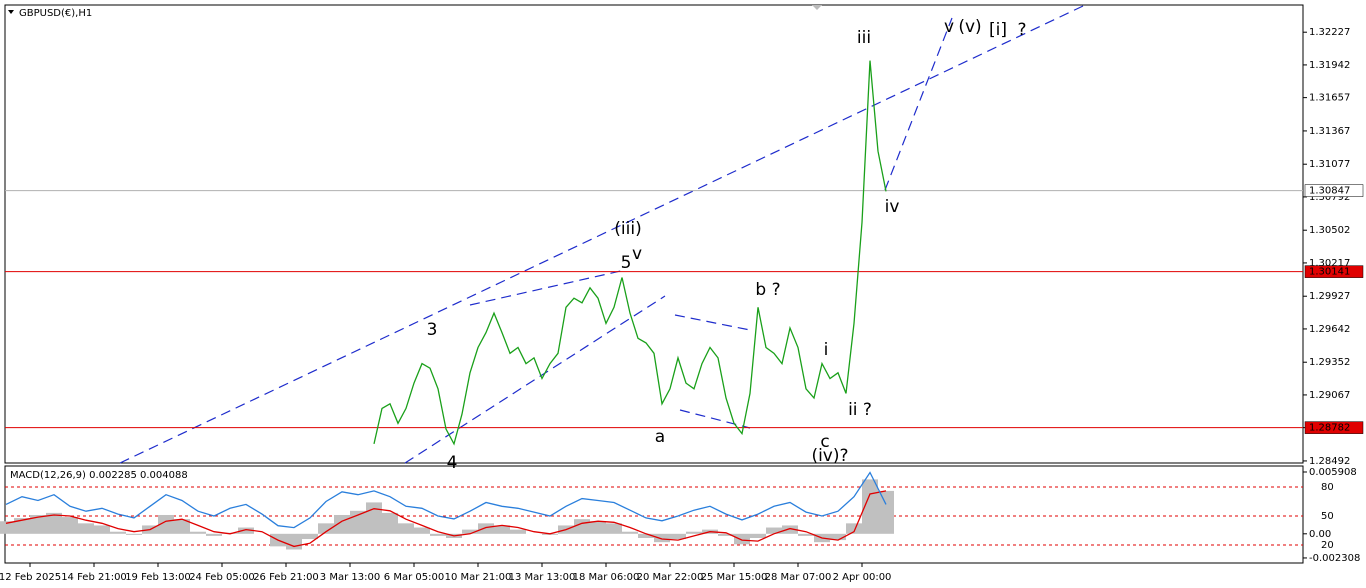 The image size is (1366, 588). What do you see at coordinates (1329, 395) in the screenshot?
I see `y-tick-label: 1.29067` at bounding box center [1329, 395].